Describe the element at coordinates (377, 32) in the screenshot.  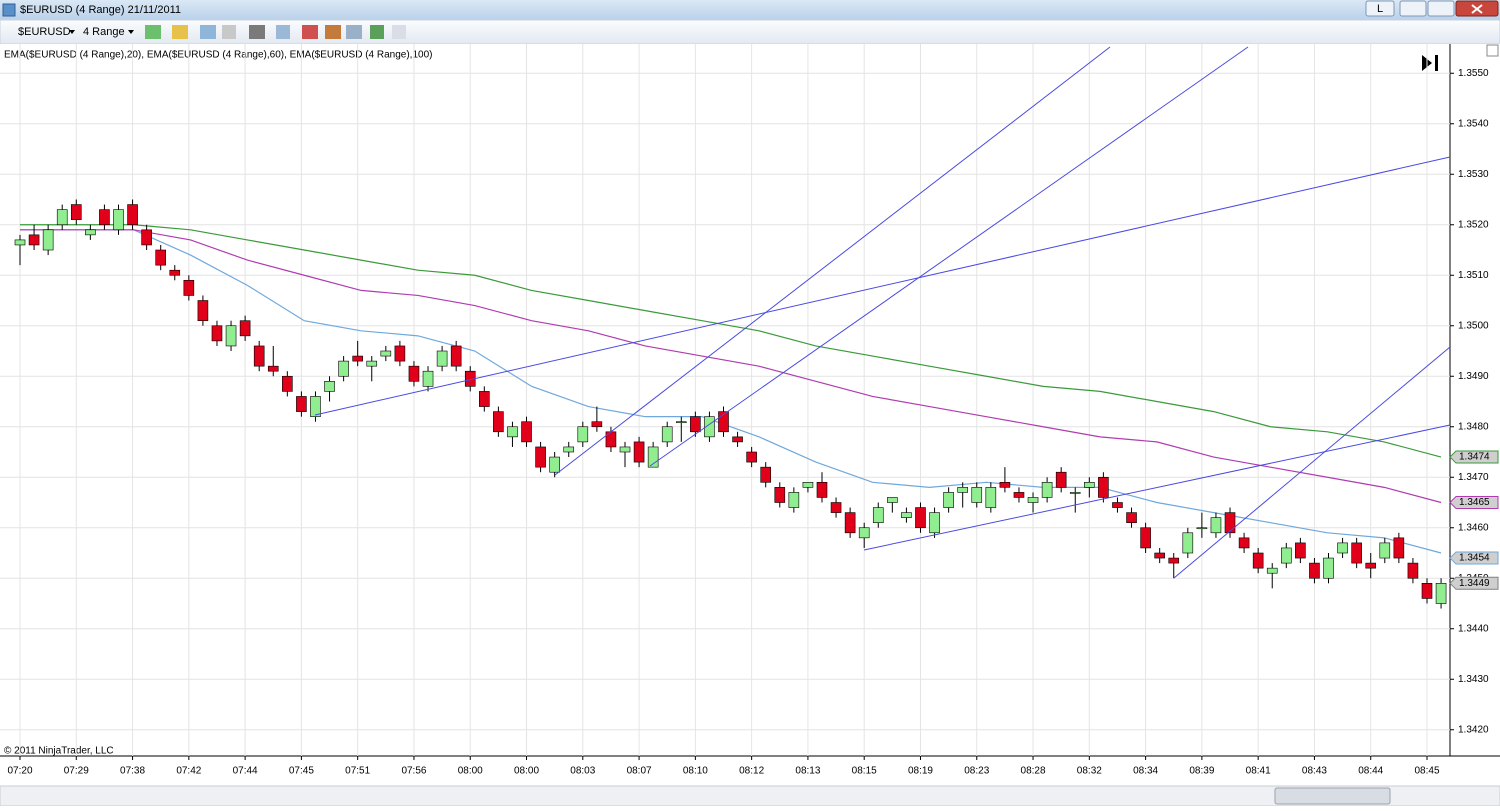
I see `dollar-icon` at that location.